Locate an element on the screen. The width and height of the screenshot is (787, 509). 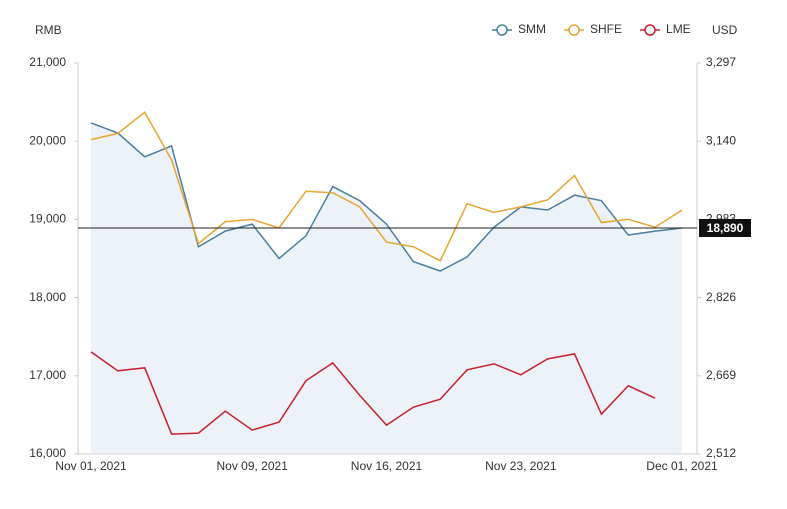
line is located at coordinates (373, 393).